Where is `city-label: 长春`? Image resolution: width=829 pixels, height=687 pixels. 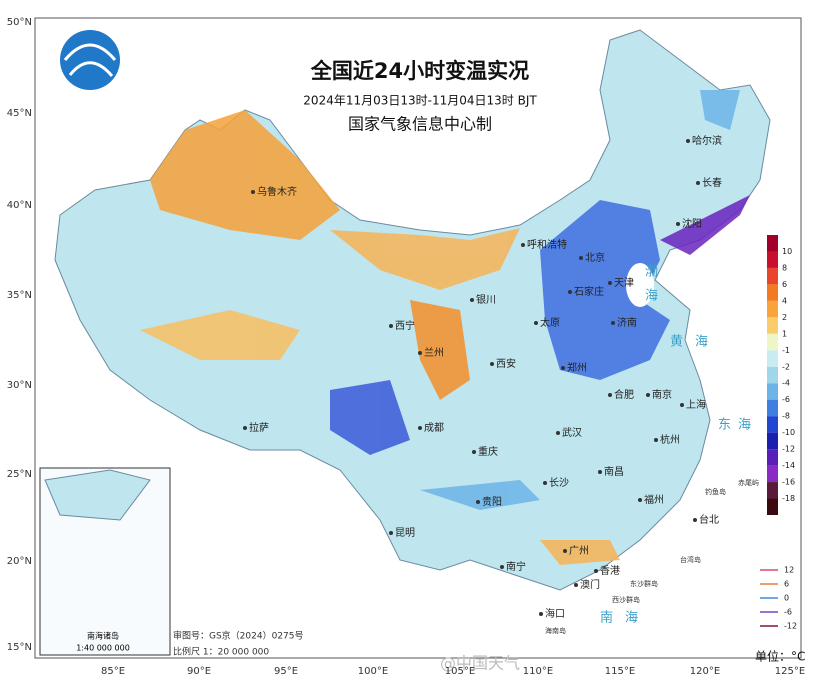
city-label: 长春 is located at coordinates (712, 183).